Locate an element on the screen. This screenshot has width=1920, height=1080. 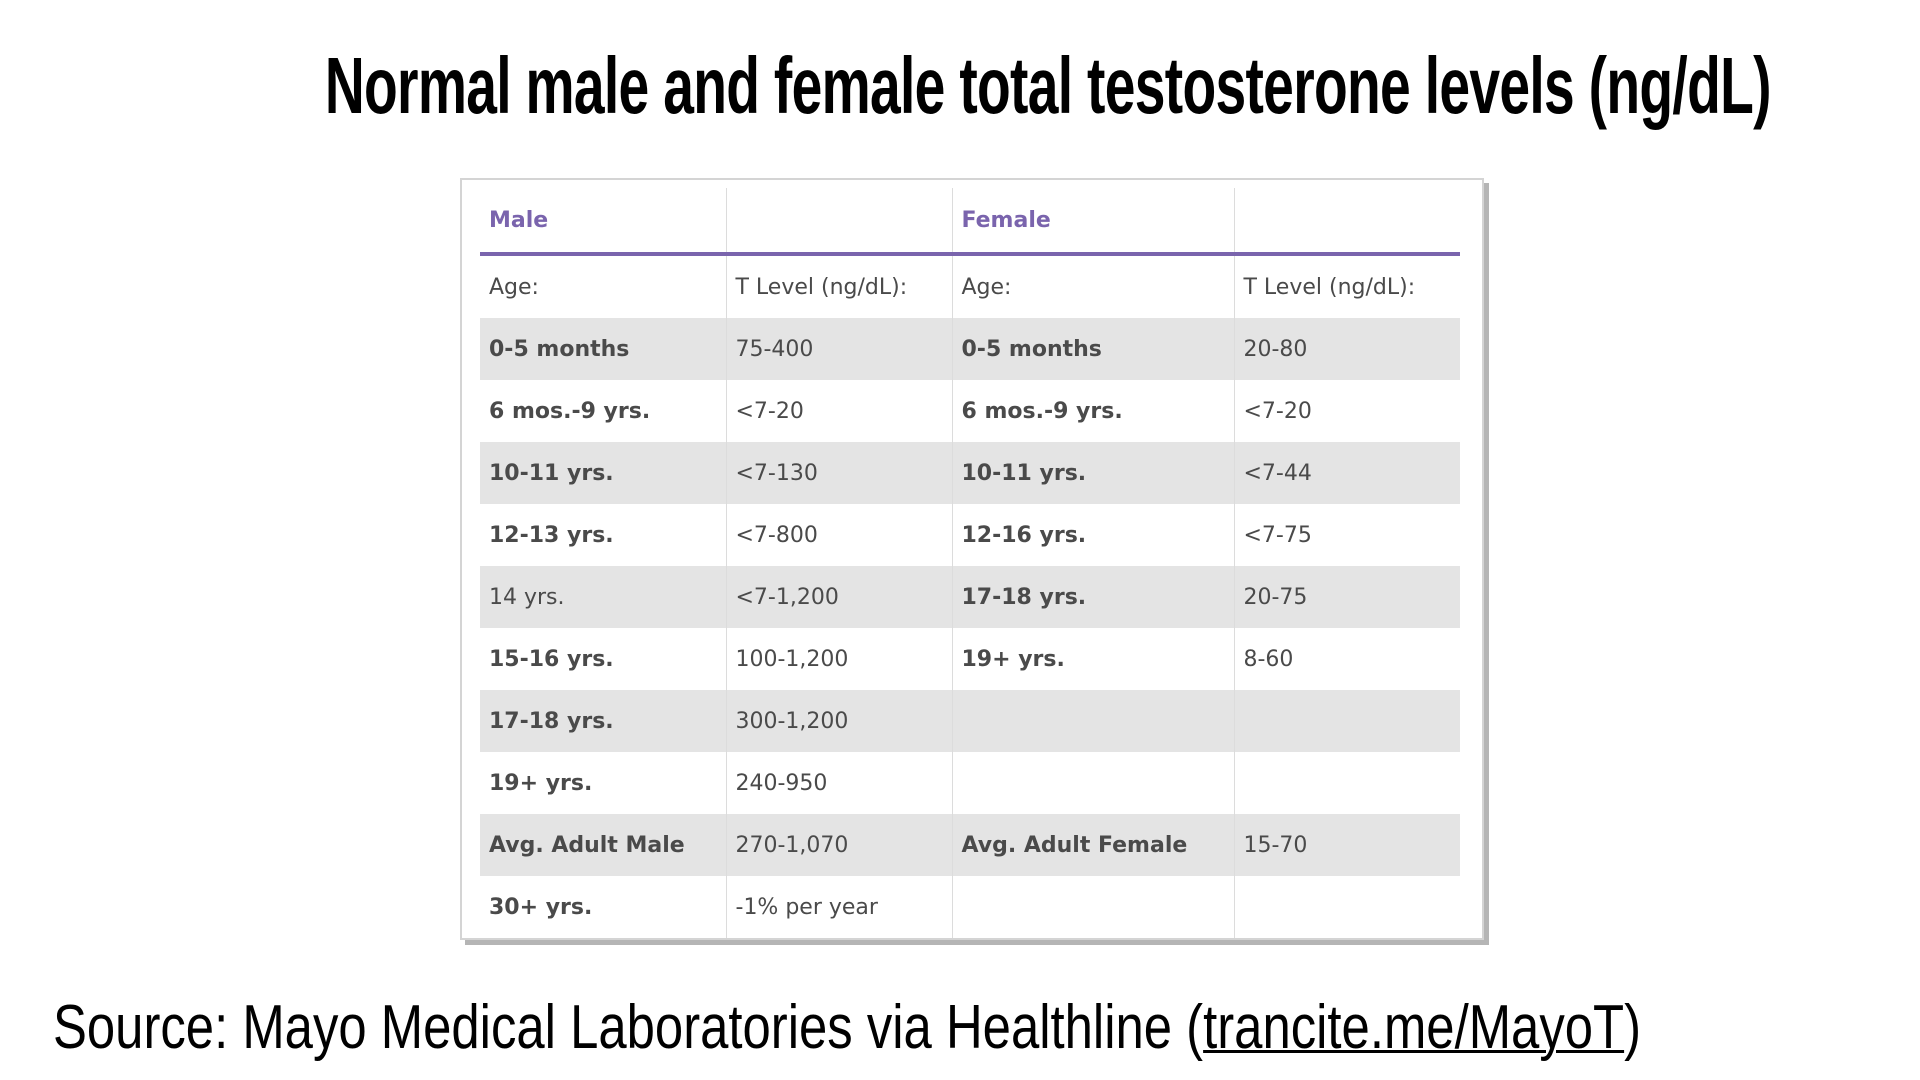
table-row: 17-18 yrs. 300-1,200 is located at coordinates (970, 721).